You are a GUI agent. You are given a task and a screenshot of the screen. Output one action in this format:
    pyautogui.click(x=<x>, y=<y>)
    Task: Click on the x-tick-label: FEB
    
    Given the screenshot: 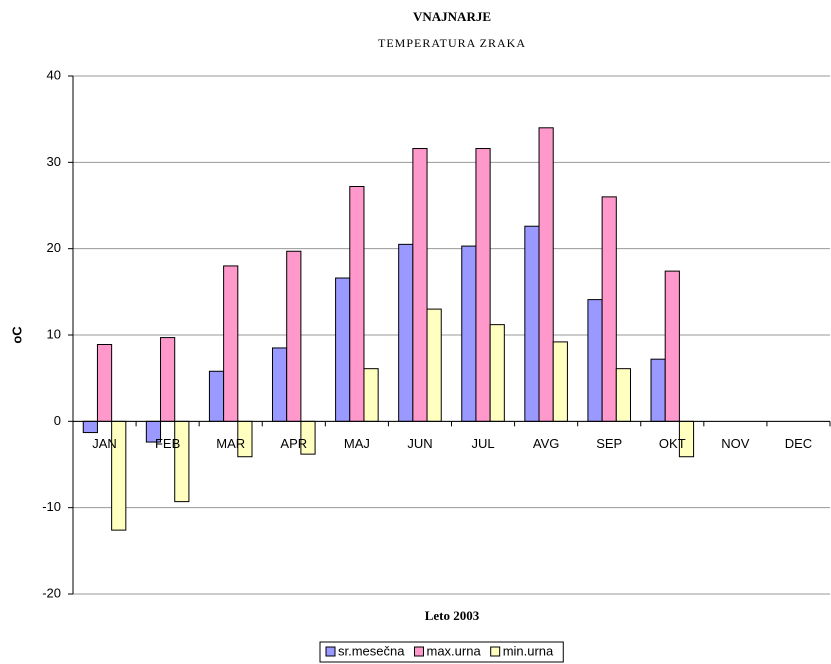 What is the action you would take?
    pyautogui.click(x=167, y=443)
    